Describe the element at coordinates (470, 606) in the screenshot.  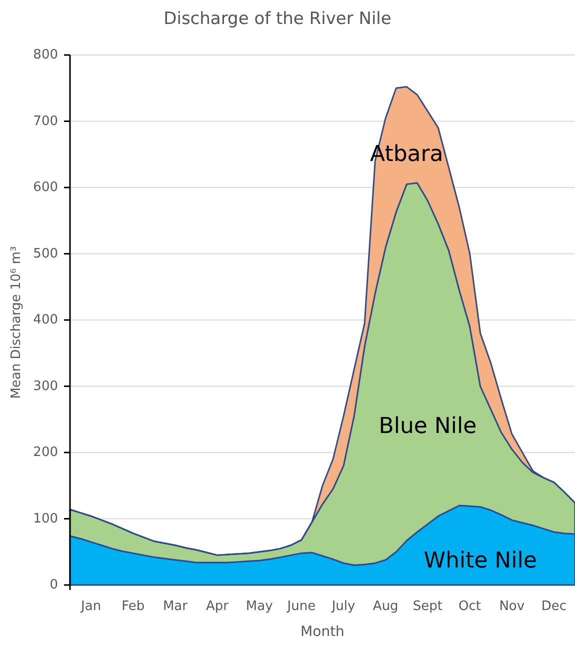
I see `x-tick-label: Oct` at that location.